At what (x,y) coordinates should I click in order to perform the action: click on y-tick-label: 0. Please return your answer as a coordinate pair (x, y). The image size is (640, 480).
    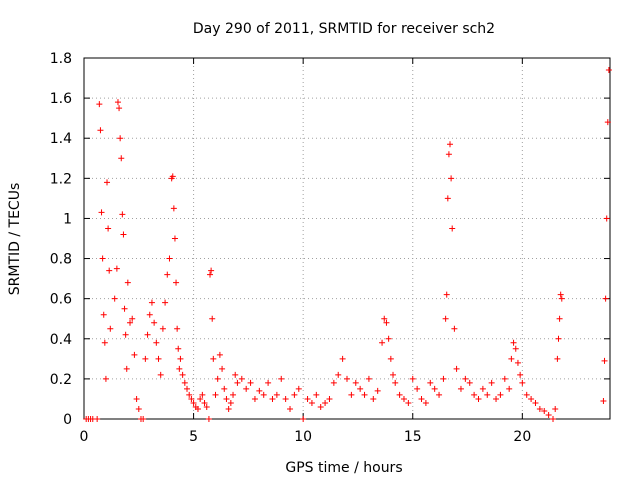
    Looking at the image, I should click on (67, 420).